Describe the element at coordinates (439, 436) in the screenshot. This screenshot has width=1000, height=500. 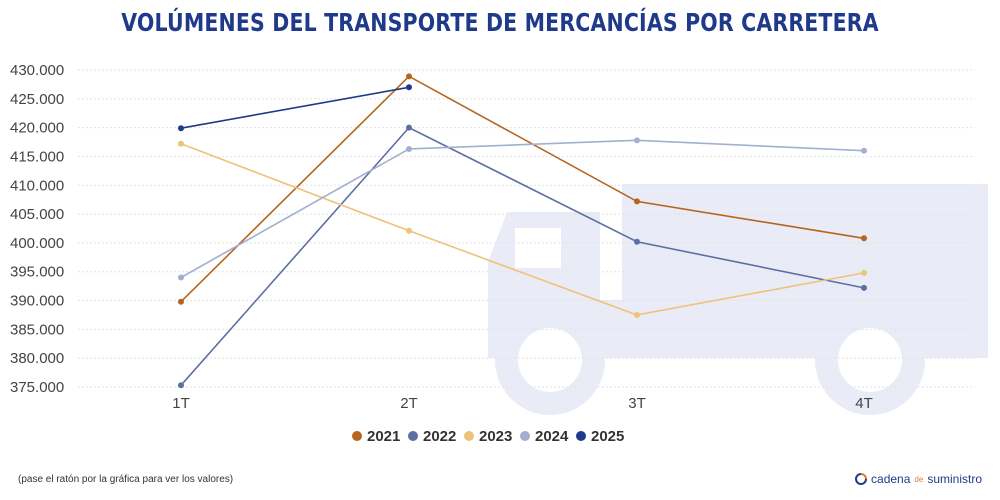
I see `legend-label-2022: 2022` at that location.